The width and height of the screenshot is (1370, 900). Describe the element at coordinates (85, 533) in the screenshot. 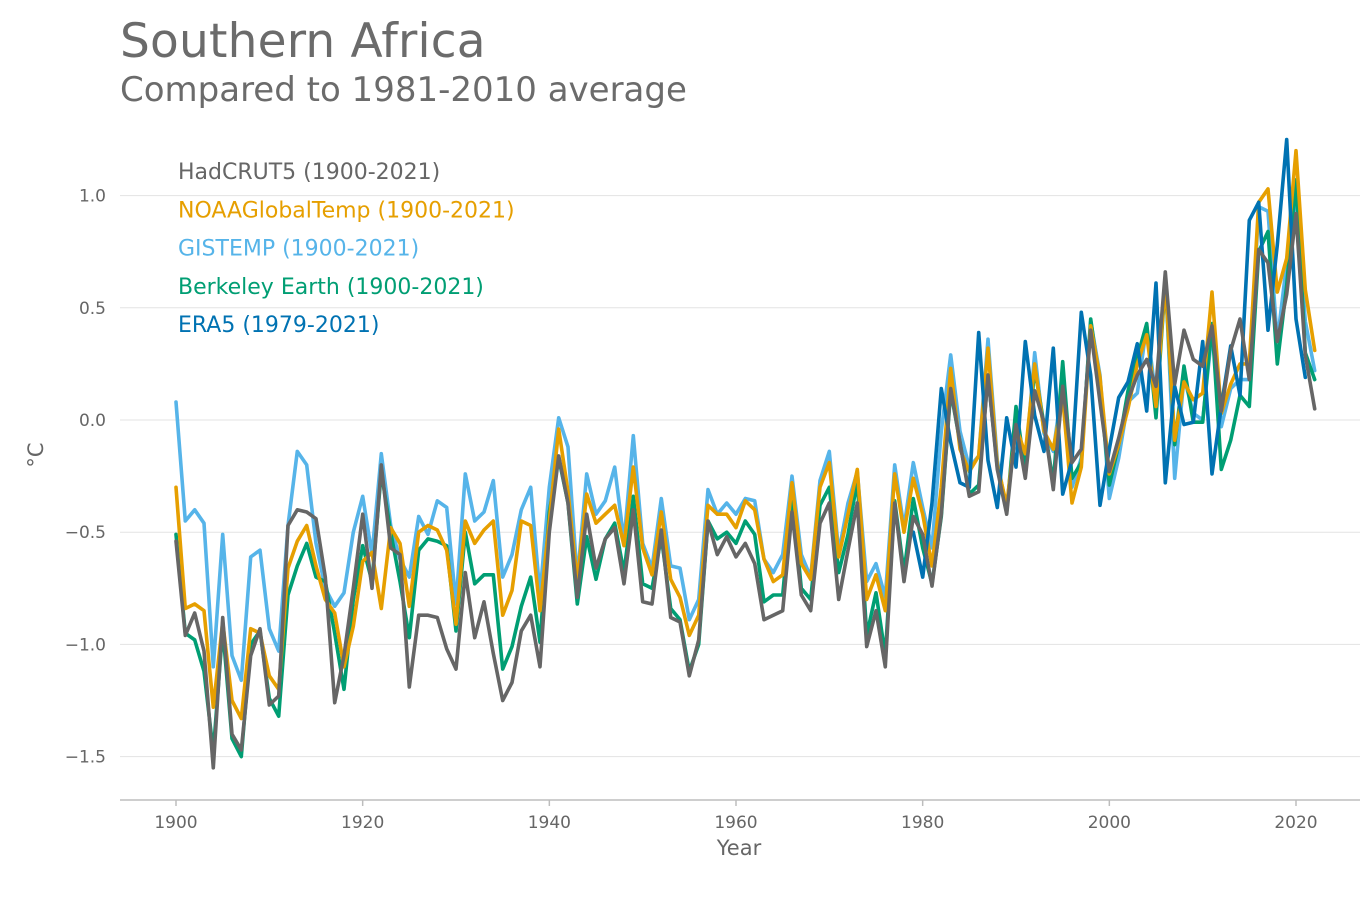

I see `y-tick-label: −0.5` at that location.